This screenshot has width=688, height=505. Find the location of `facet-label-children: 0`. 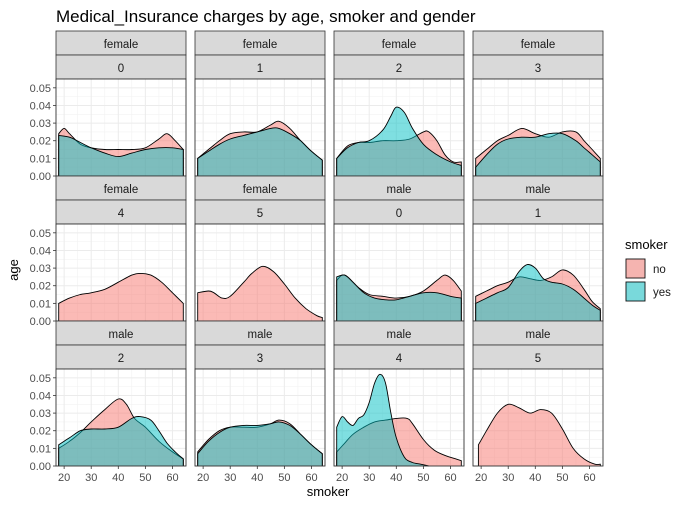

facet-label-children: 0 is located at coordinates (121, 69).